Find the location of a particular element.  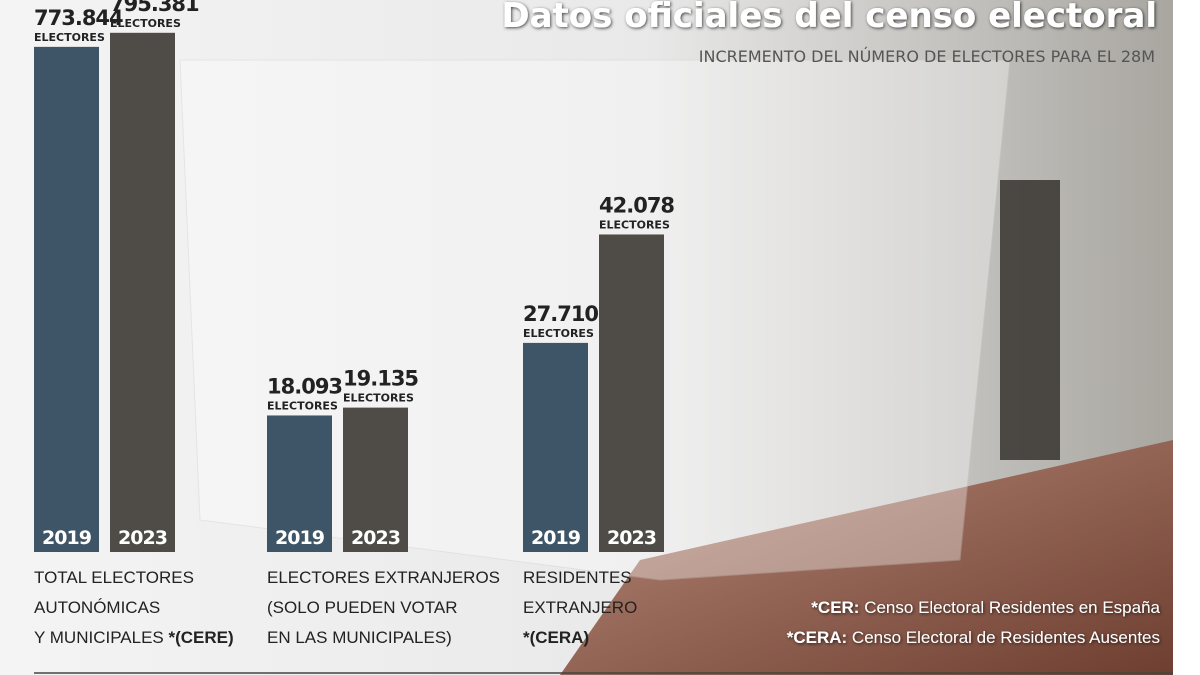

group-label: TOTAL ELECTORES is located at coordinates (114, 577).